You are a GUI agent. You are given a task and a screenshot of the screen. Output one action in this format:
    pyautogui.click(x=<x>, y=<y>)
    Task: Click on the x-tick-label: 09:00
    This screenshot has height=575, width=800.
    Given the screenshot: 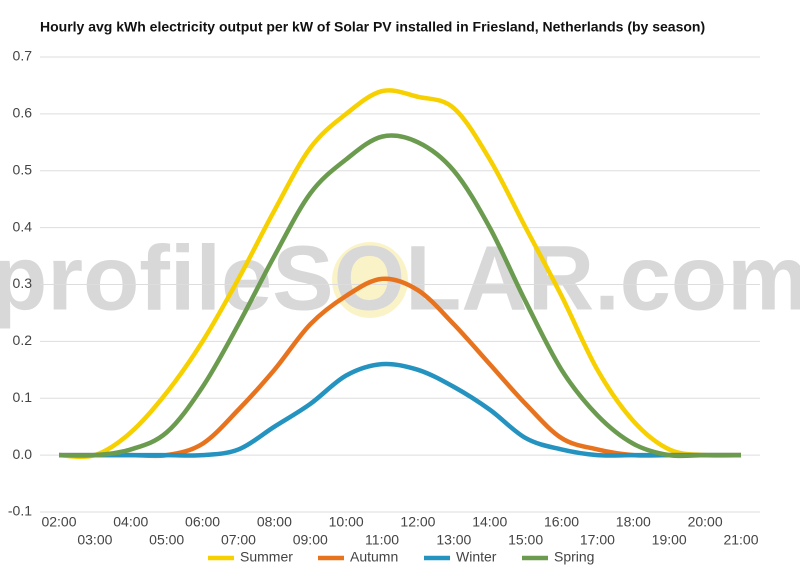 What is the action you would take?
    pyautogui.click(x=310, y=540)
    